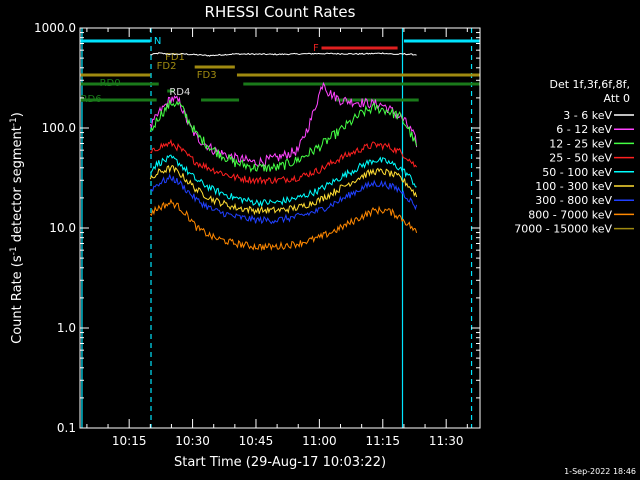 The image size is (640, 480). I want to click on y-tick-label: 1.0, so click(66, 328).